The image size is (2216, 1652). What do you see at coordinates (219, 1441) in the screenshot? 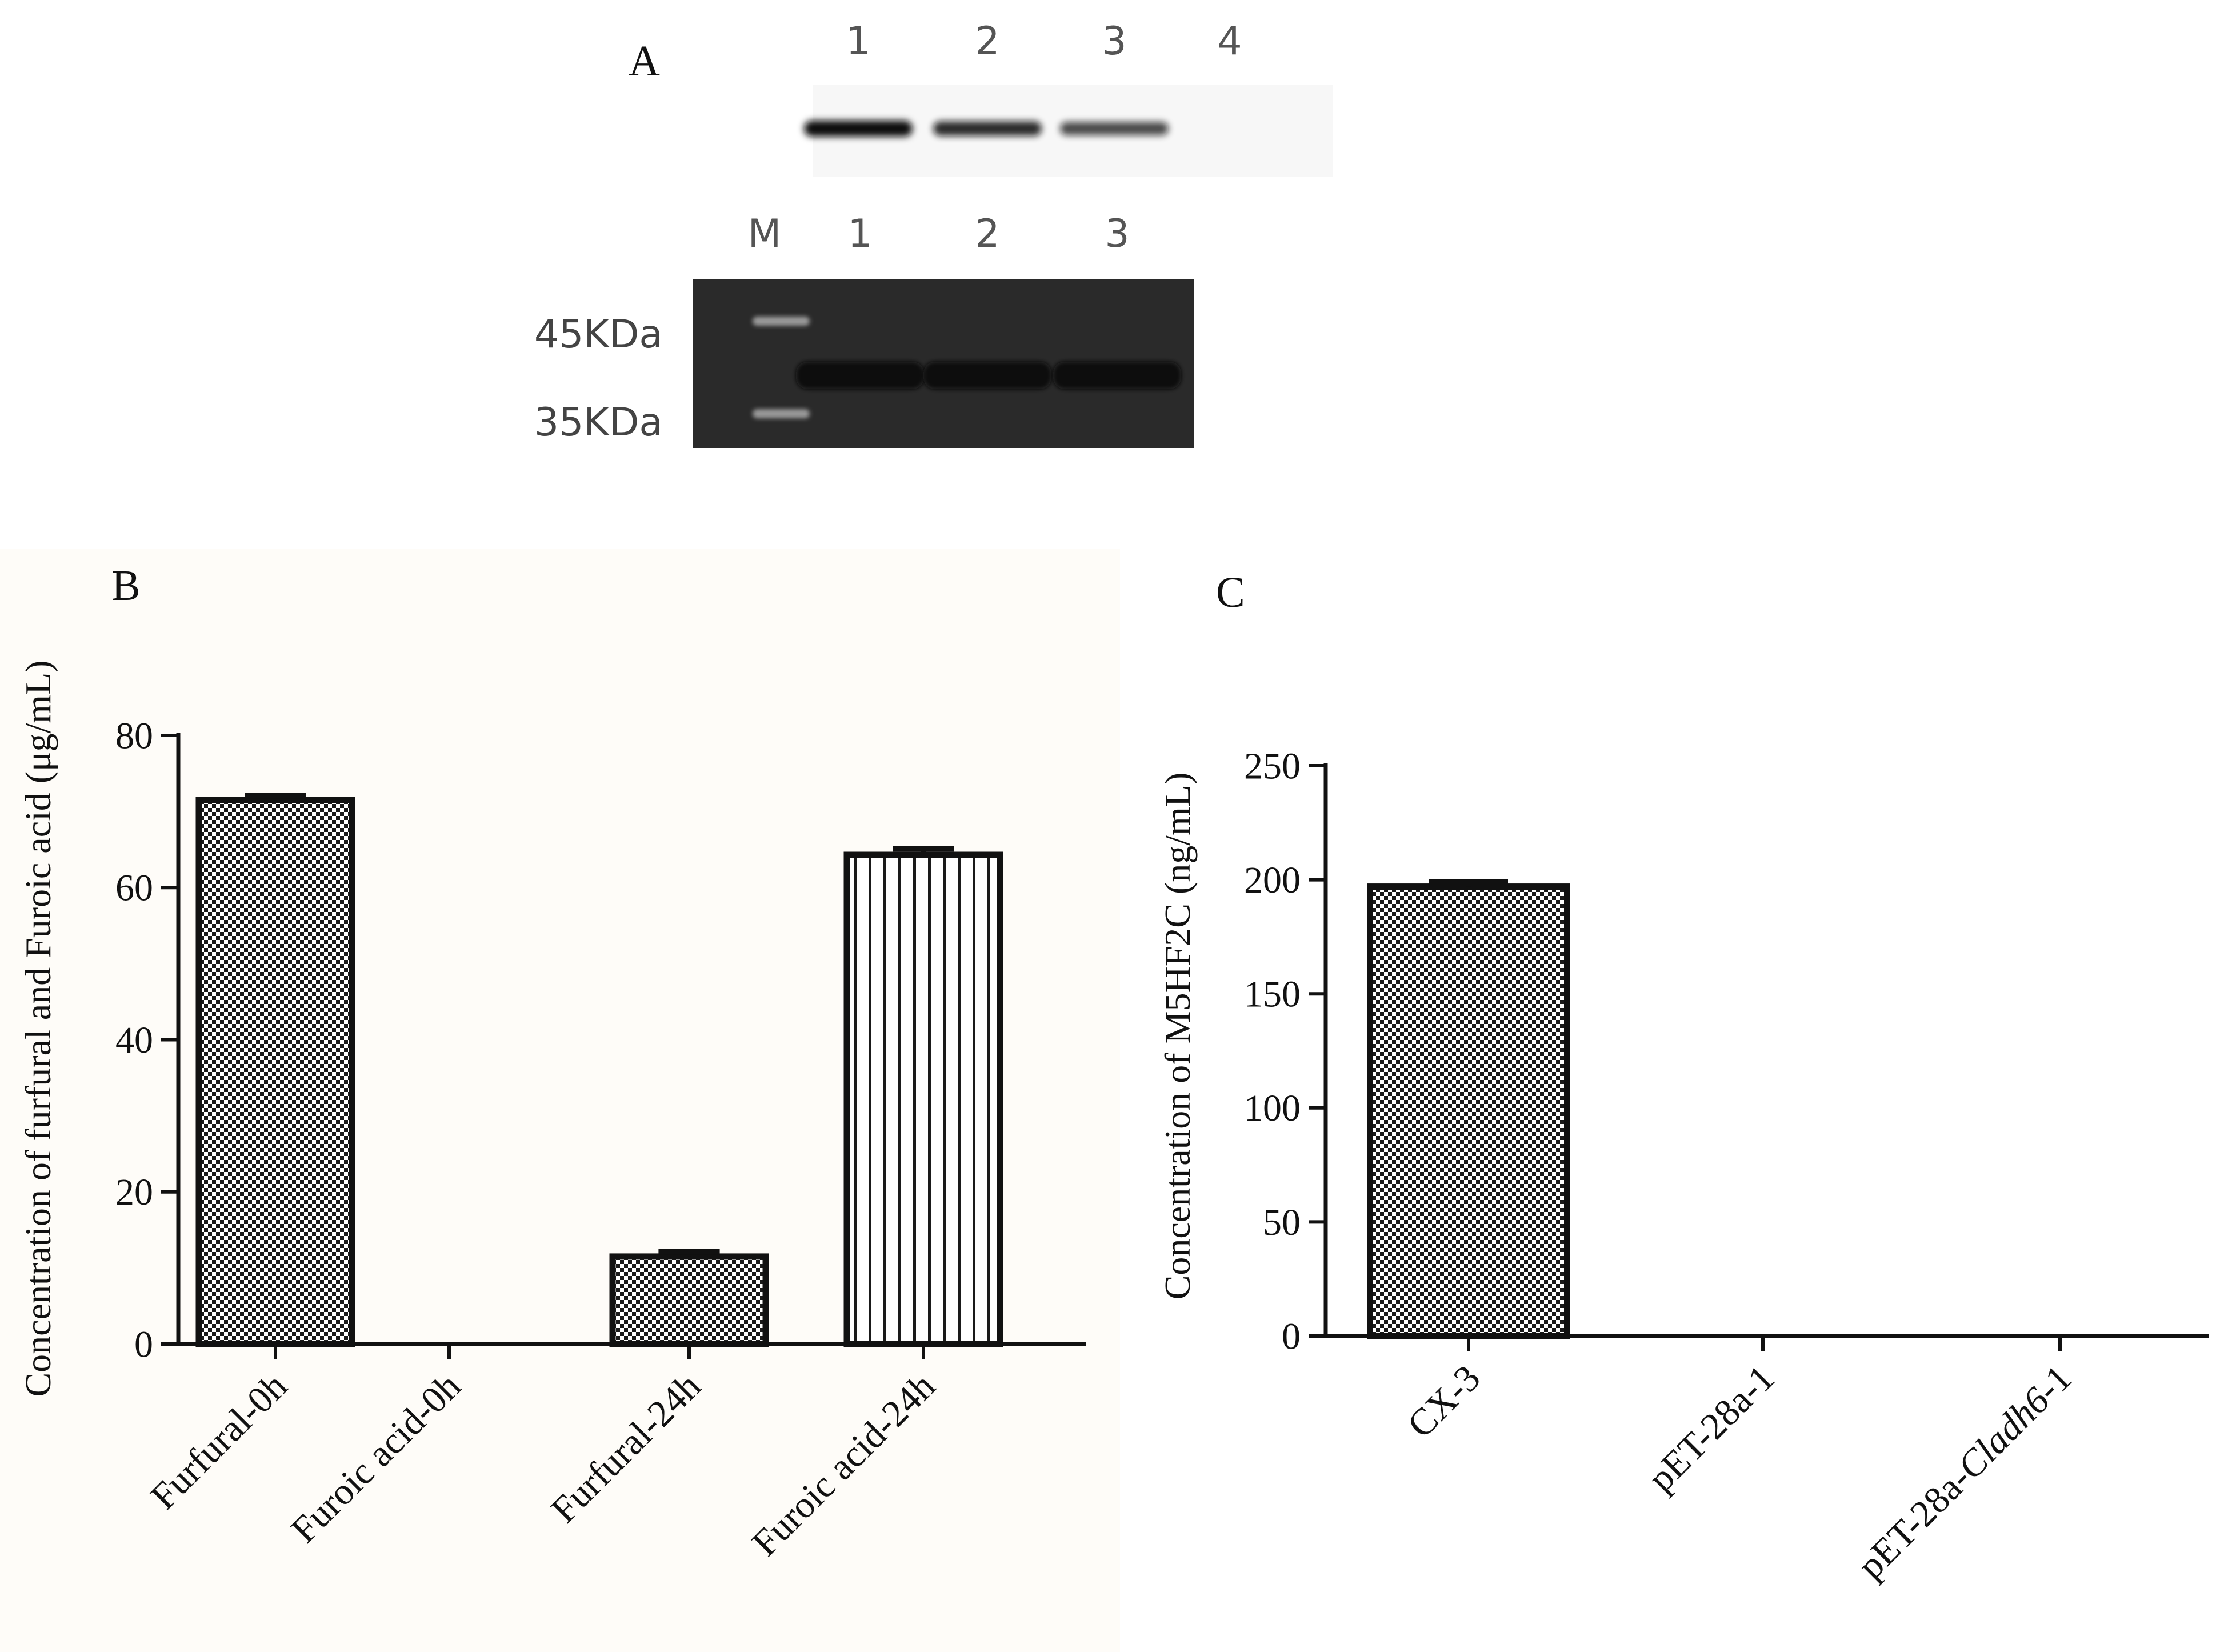
I see `x-tick-label-furfural-0h: Furfural-0h` at bounding box center [219, 1441].